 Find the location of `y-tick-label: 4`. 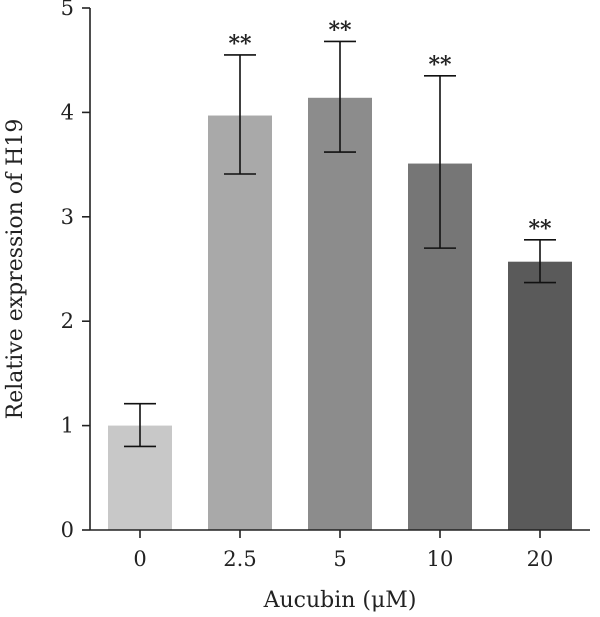

y-tick-label: 4 is located at coordinates (67, 112).